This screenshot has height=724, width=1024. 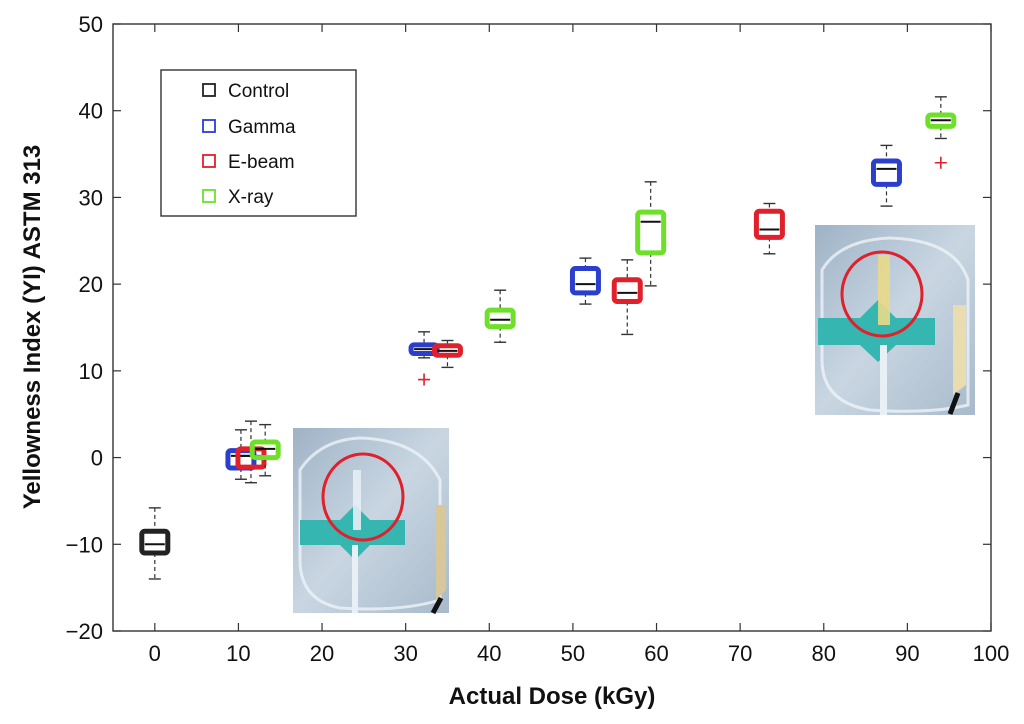 What do you see at coordinates (84, 544) in the screenshot?
I see `y-tick-label: −10` at bounding box center [84, 544].